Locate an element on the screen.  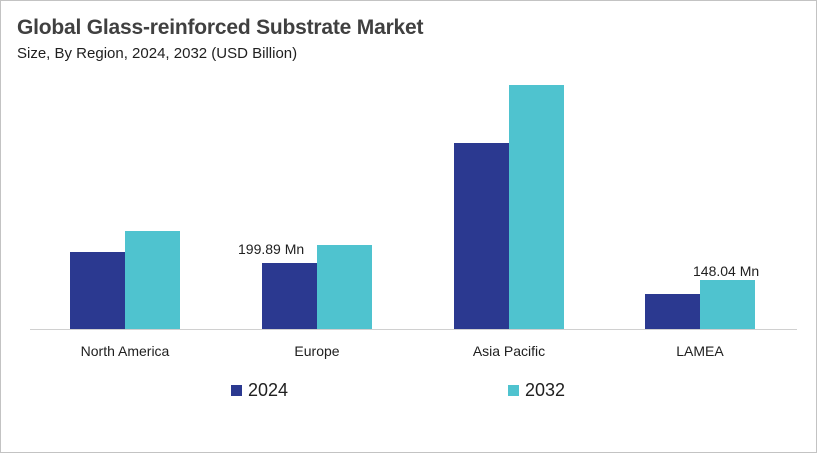
chart-title: Global Glass-reinforced Substrate Market is located at coordinates (220, 27).